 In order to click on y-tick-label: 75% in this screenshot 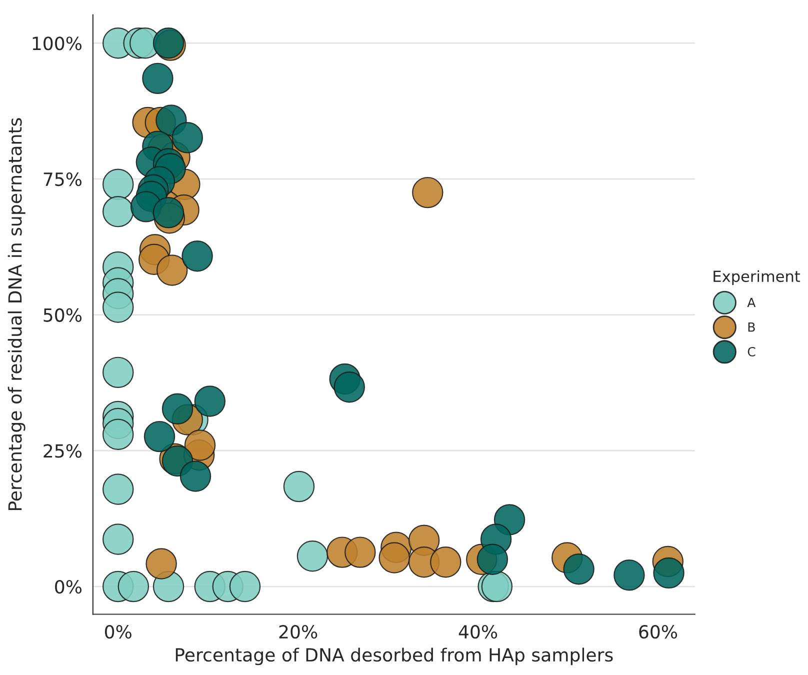, I will do `click(63, 179)`.